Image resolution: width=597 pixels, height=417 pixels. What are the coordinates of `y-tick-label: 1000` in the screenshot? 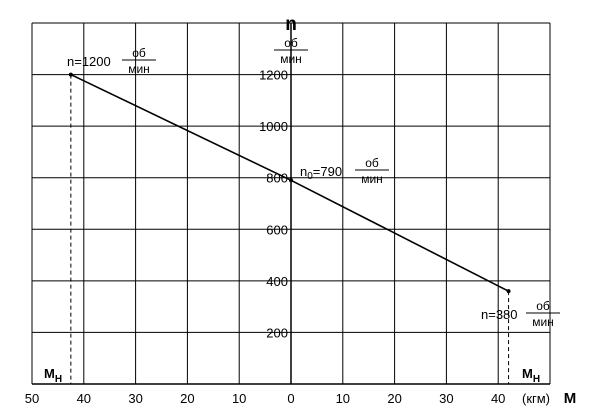 It's located at (273, 126).